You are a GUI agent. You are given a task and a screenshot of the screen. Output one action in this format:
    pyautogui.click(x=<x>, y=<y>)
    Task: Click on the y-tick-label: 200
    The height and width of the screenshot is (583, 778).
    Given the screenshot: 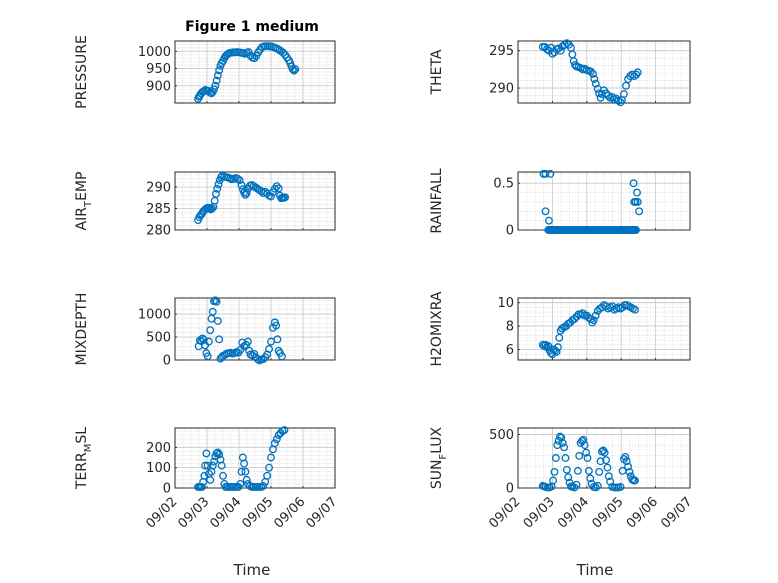 What is the action you would take?
    pyautogui.click(x=158, y=448)
    